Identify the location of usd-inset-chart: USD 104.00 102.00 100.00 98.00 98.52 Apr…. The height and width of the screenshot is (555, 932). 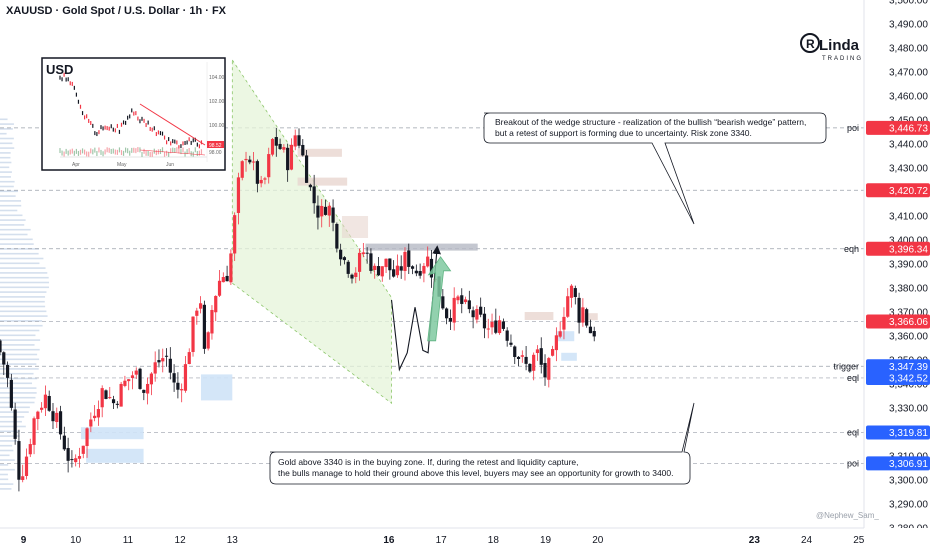
(133, 114).